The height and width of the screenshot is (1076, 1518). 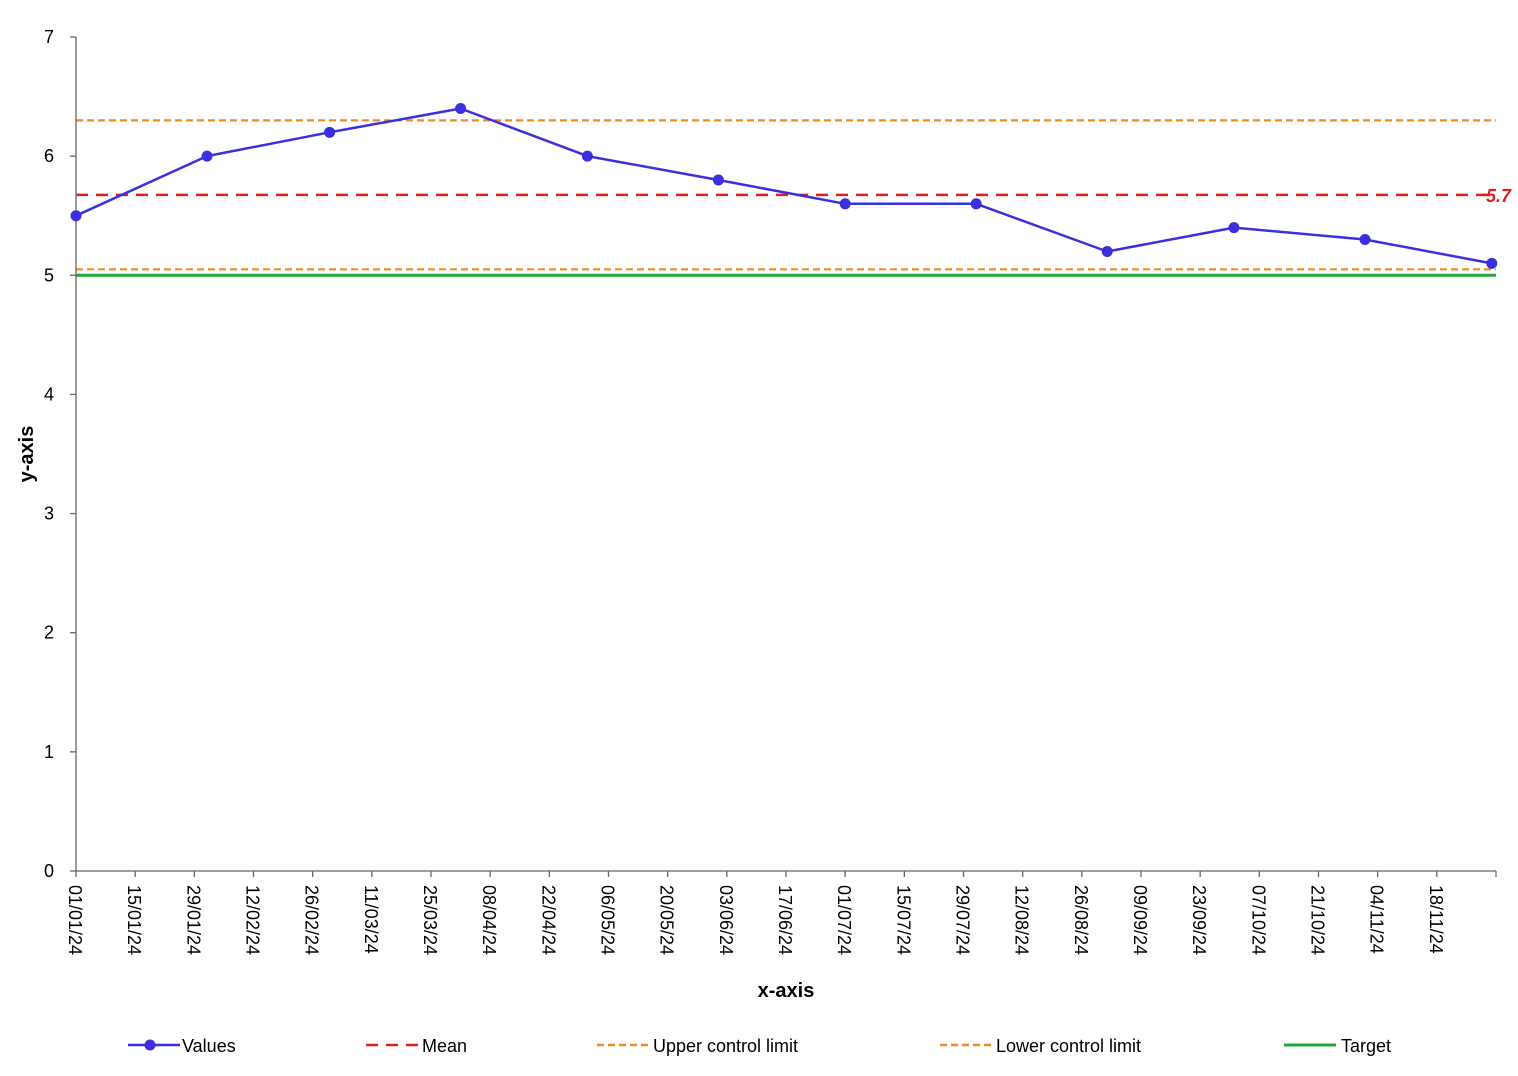 What do you see at coordinates (49, 514) in the screenshot?
I see `y-tick-label: 3` at bounding box center [49, 514].